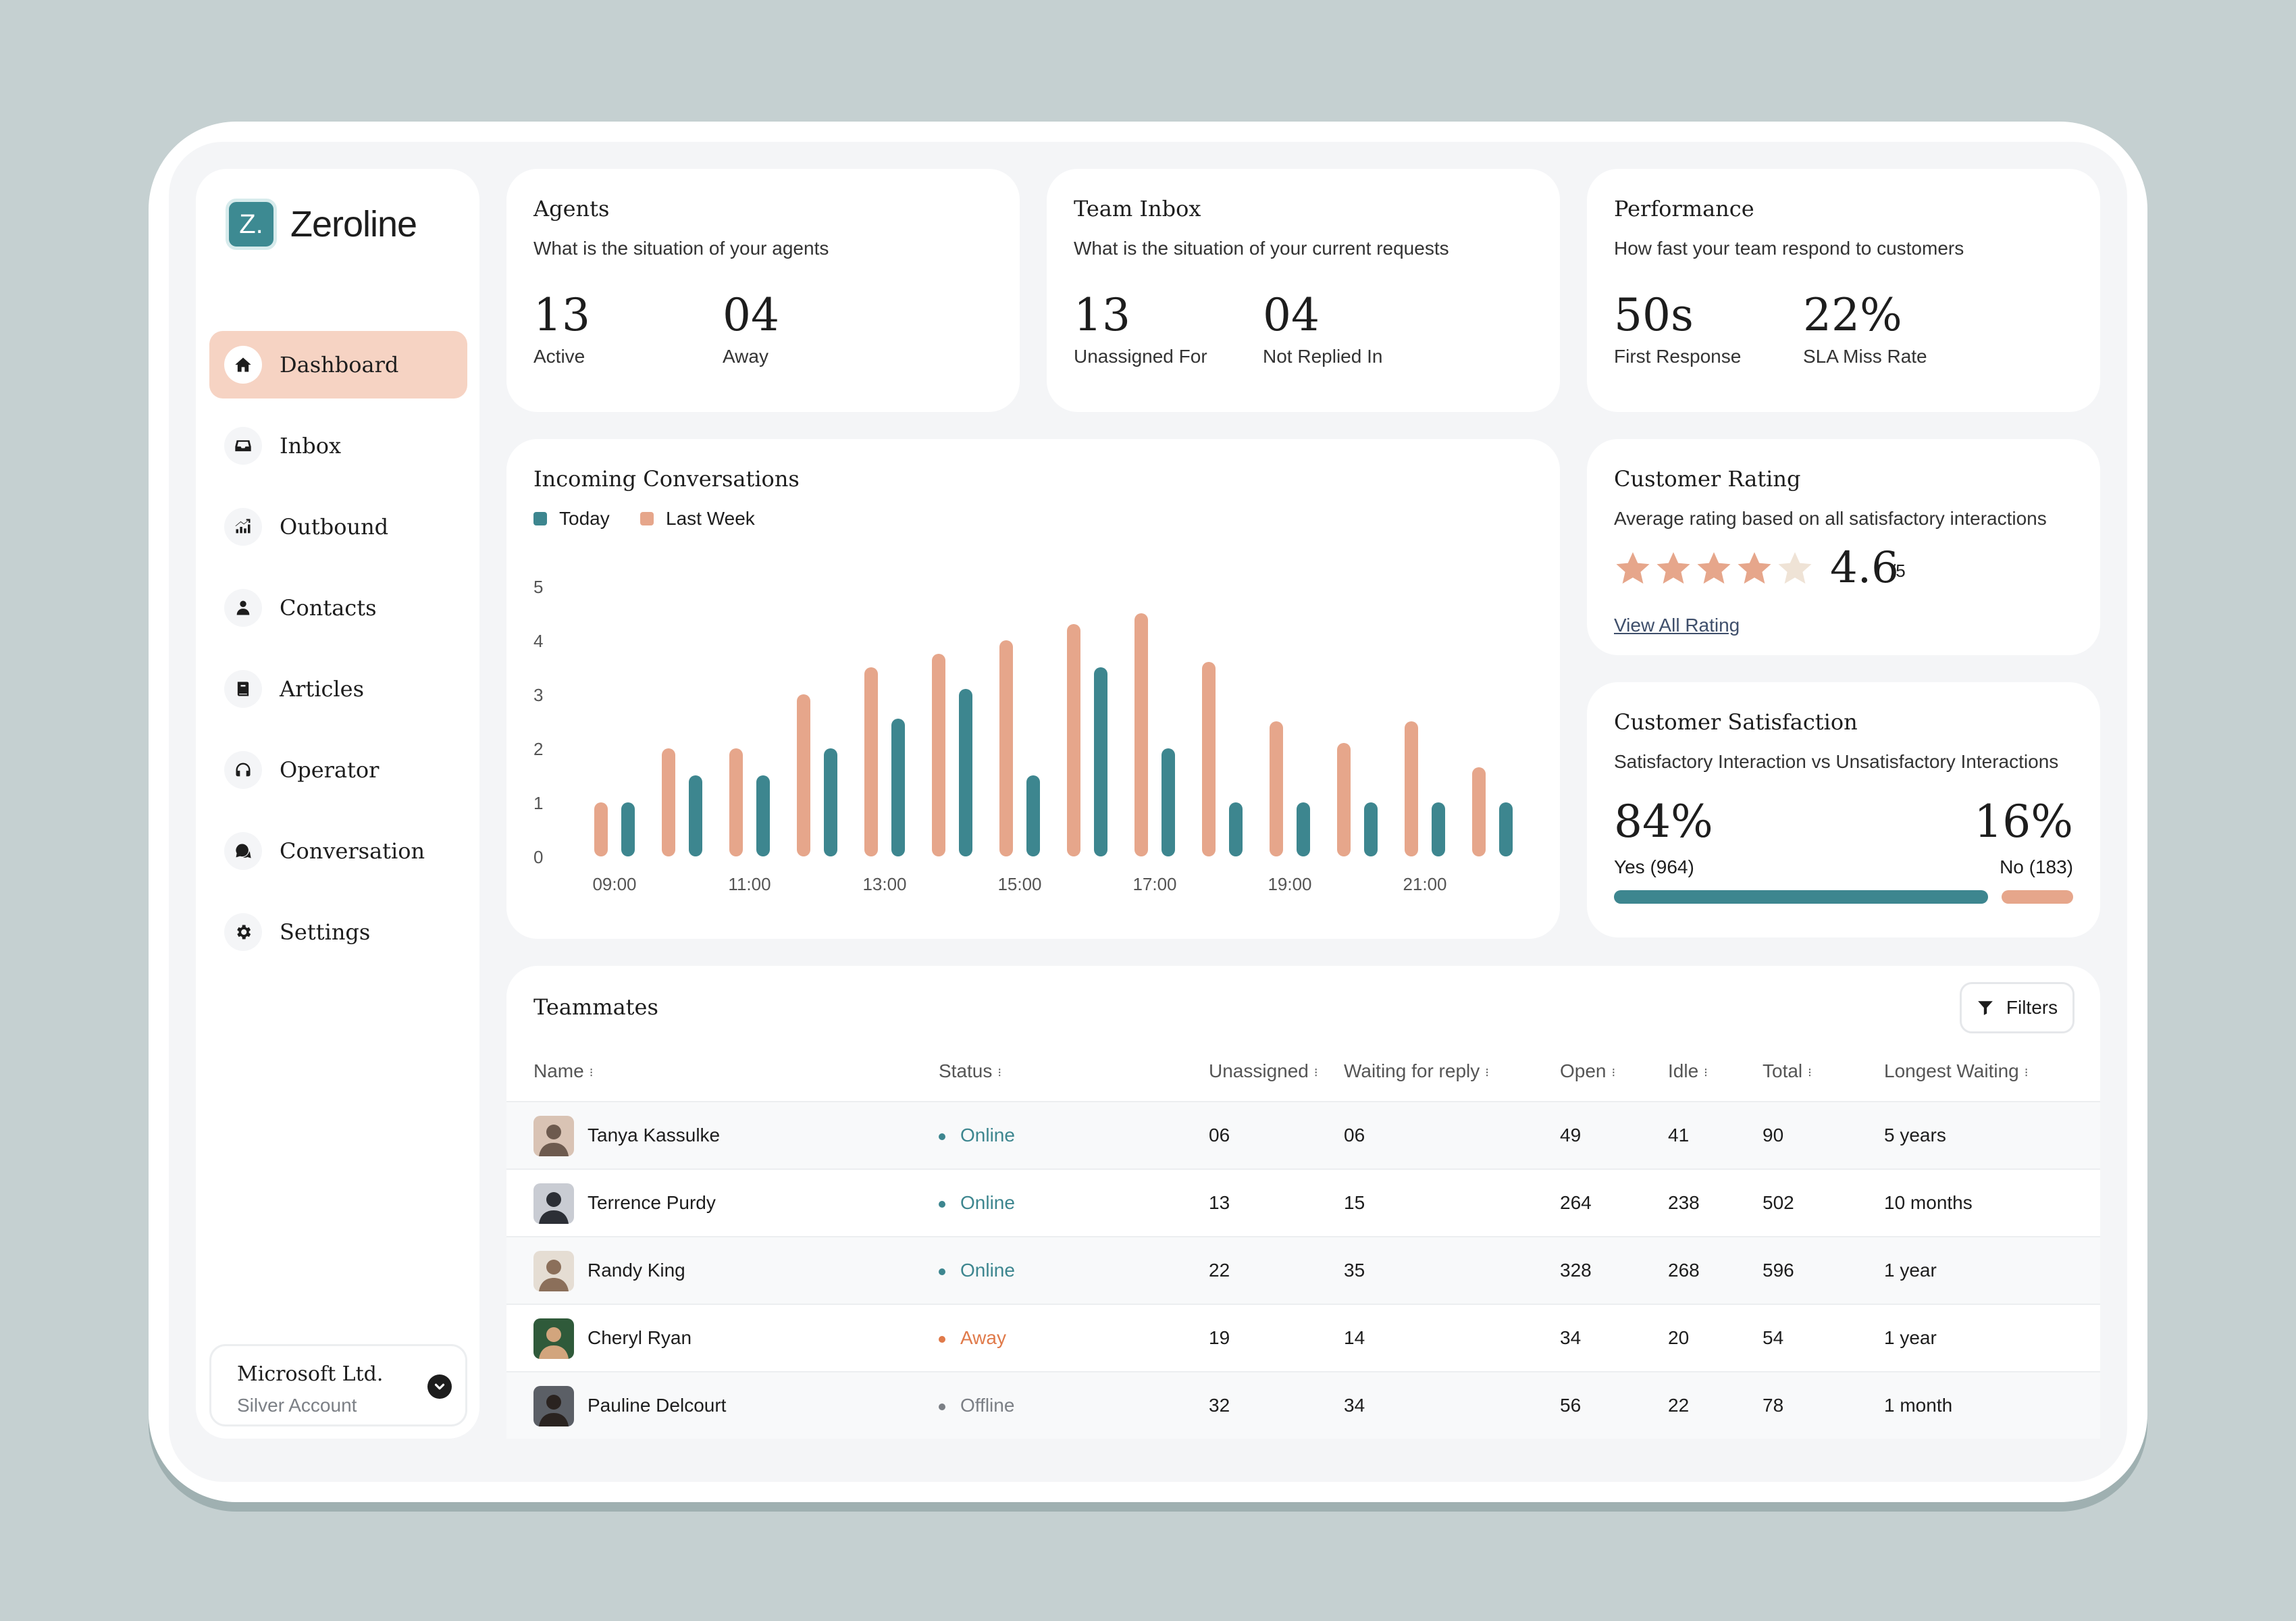 The width and height of the screenshot is (2296, 1621). Describe the element at coordinates (338, 851) in the screenshot. I see `sidebar-item-conversation: Conversation` at that location.